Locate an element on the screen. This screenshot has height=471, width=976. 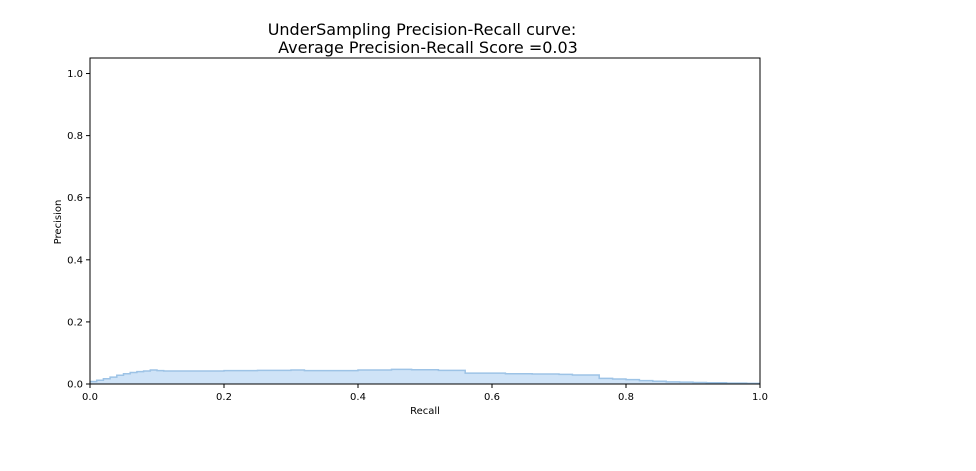
x-axis: 0.0 0.2 0.4 0.6 0.8 1.0 is located at coordinates (425, 393).